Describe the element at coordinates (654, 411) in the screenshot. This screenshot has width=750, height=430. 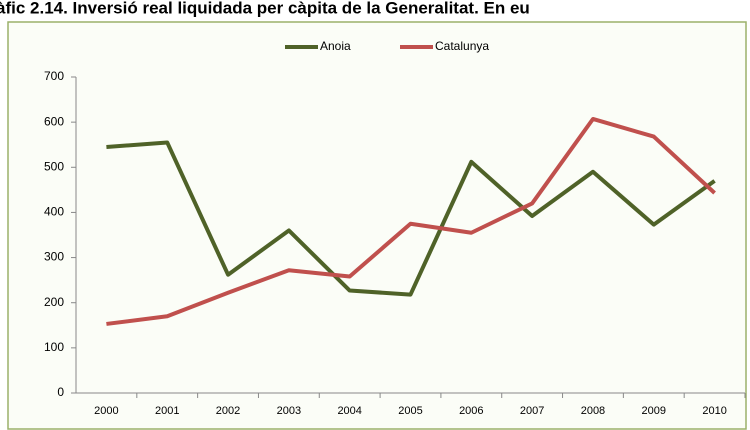
I see `x-tick-label: 2009` at that location.